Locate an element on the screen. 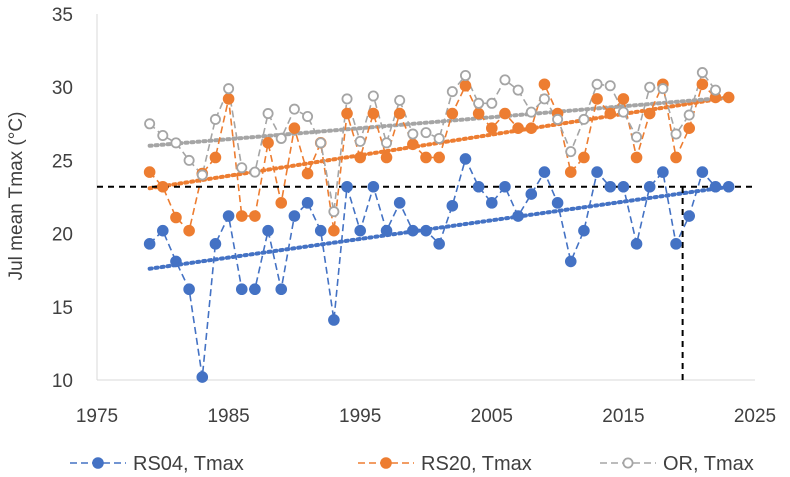 The height and width of the screenshot is (477, 790). x-tick-labels: 1975 1985 1995 2005 2015 2025 is located at coordinates (426, 416).